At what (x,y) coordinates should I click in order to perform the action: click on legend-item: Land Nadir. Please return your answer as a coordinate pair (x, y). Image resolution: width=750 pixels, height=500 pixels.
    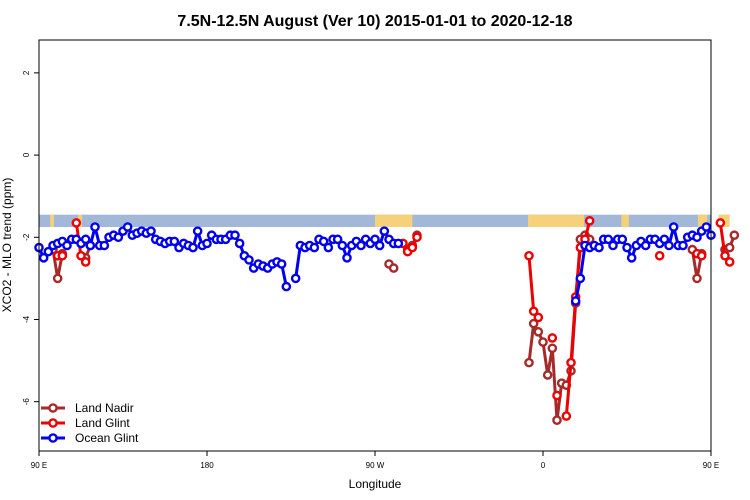
    Looking at the image, I should click on (87, 408).